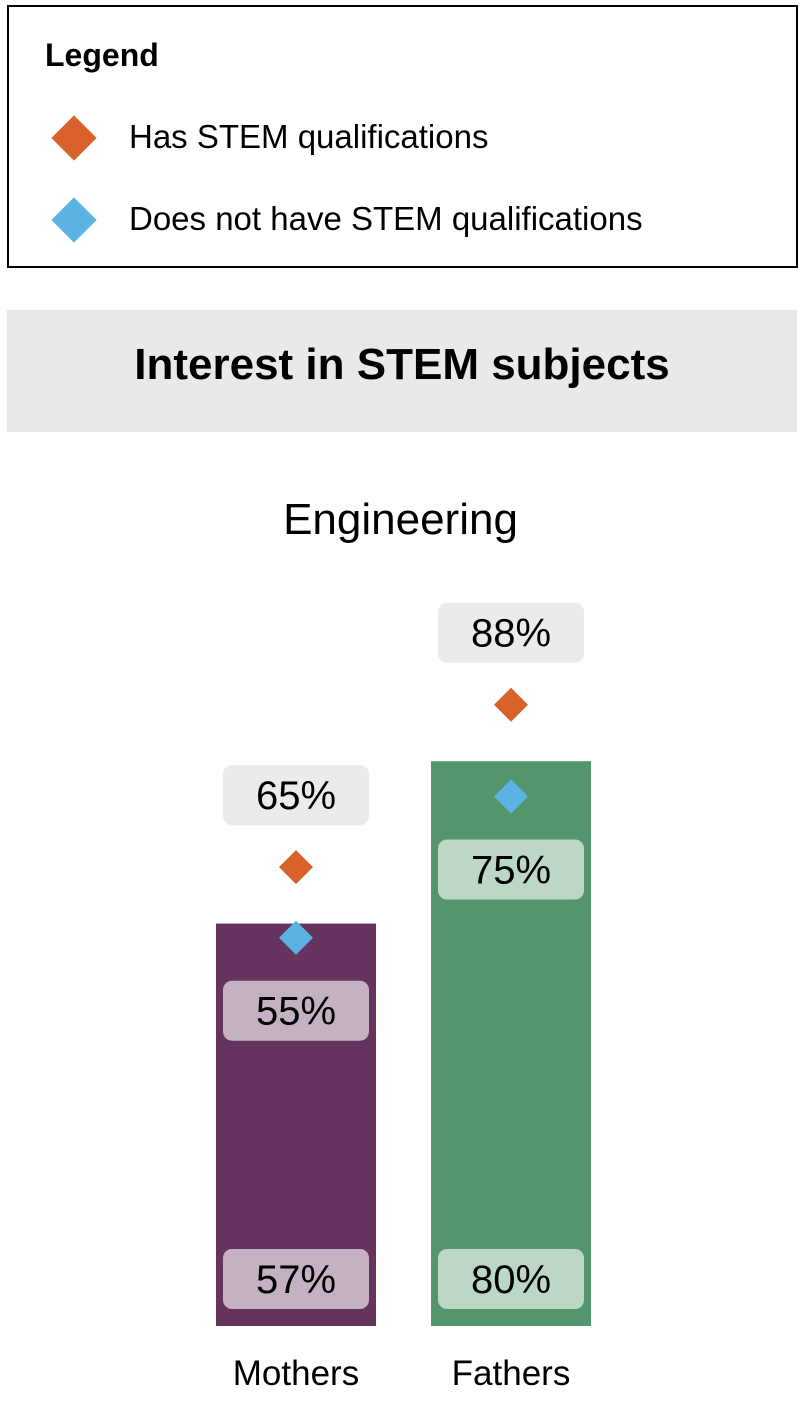  I want to click on legend-item-no-stem: Does not have STEM qualifications, so click(399, 220).